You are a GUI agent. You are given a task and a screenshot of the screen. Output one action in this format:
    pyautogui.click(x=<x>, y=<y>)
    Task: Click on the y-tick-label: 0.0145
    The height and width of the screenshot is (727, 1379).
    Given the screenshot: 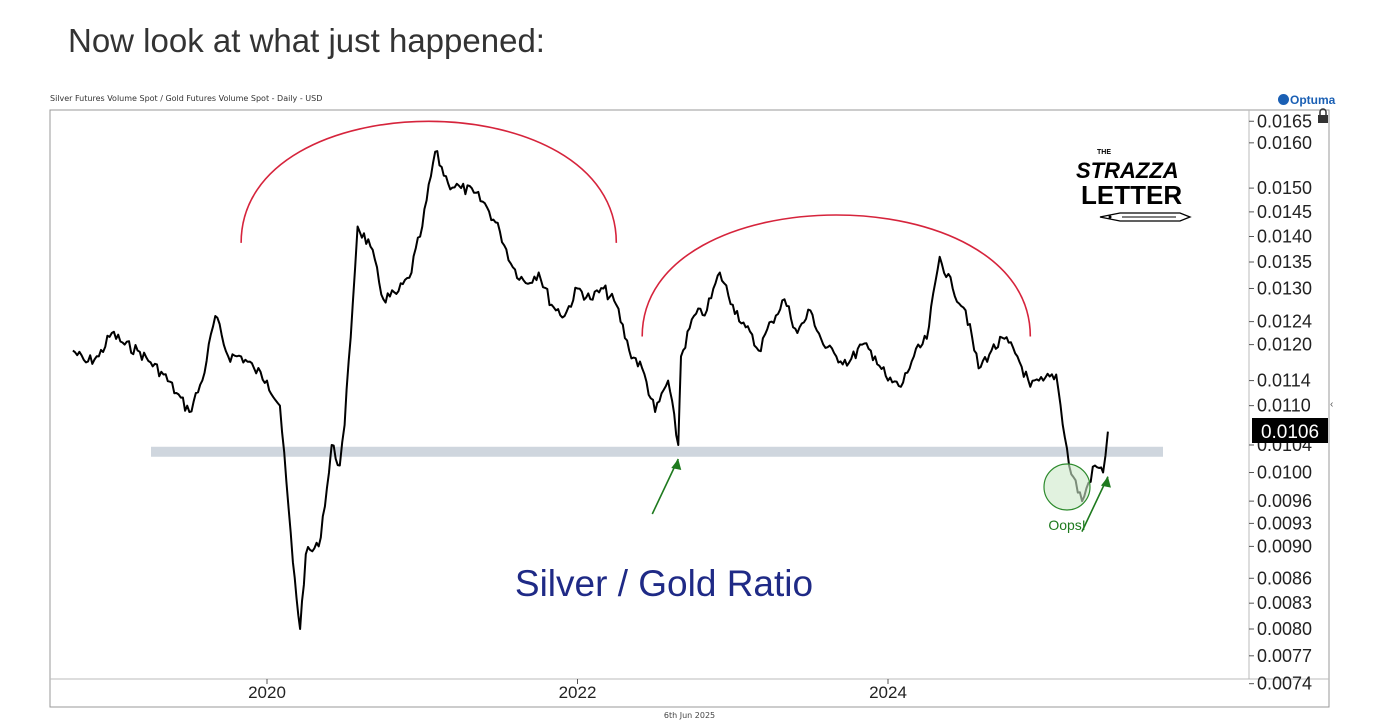 What is the action you would take?
    pyautogui.click(x=1284, y=212)
    